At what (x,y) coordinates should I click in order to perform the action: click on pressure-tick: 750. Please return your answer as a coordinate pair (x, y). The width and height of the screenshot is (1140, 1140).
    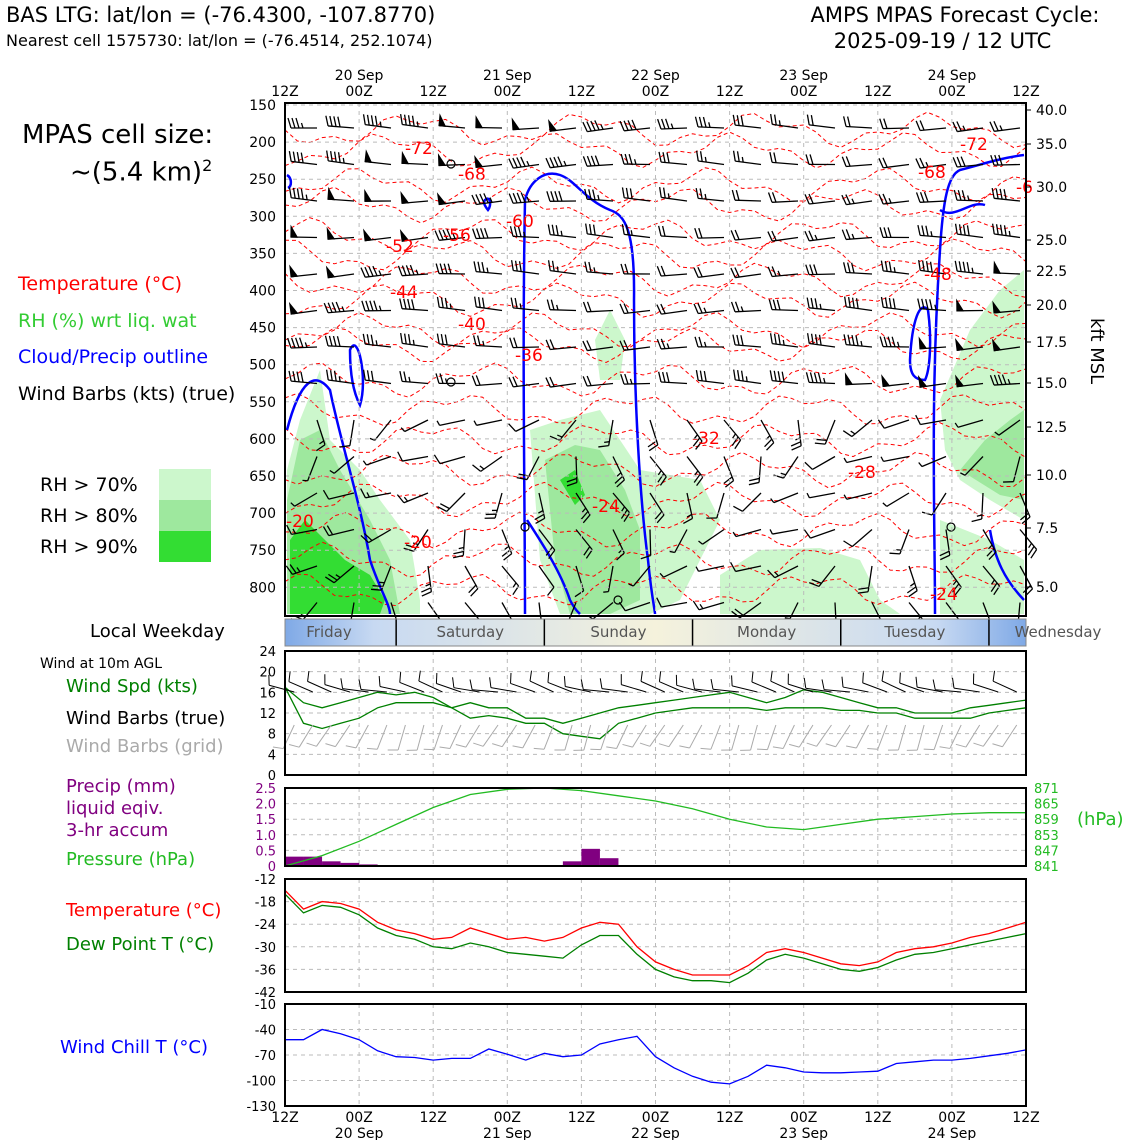
    Looking at the image, I should click on (262, 551).